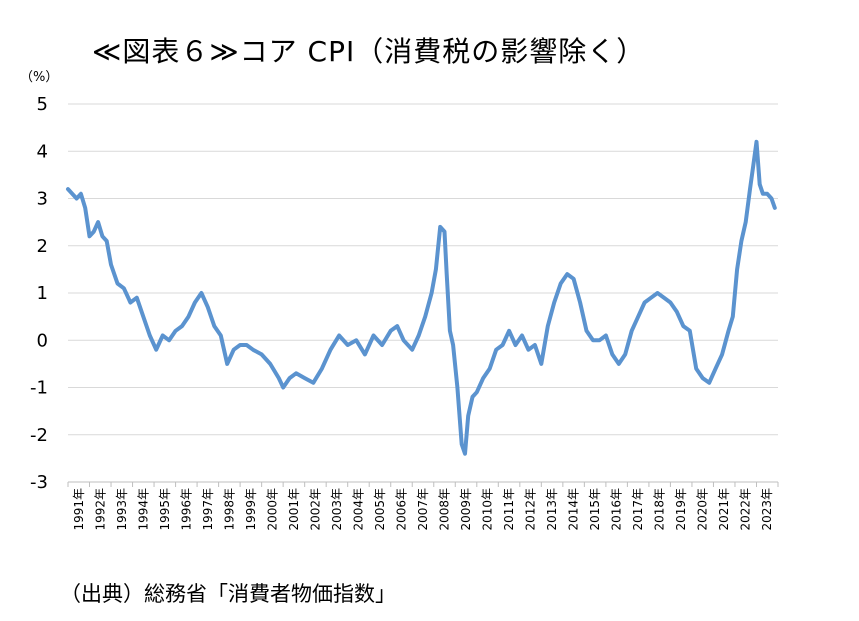  Describe the element at coordinates (703, 509) in the screenshot. I see `x-tick-label: 2020年` at that location.